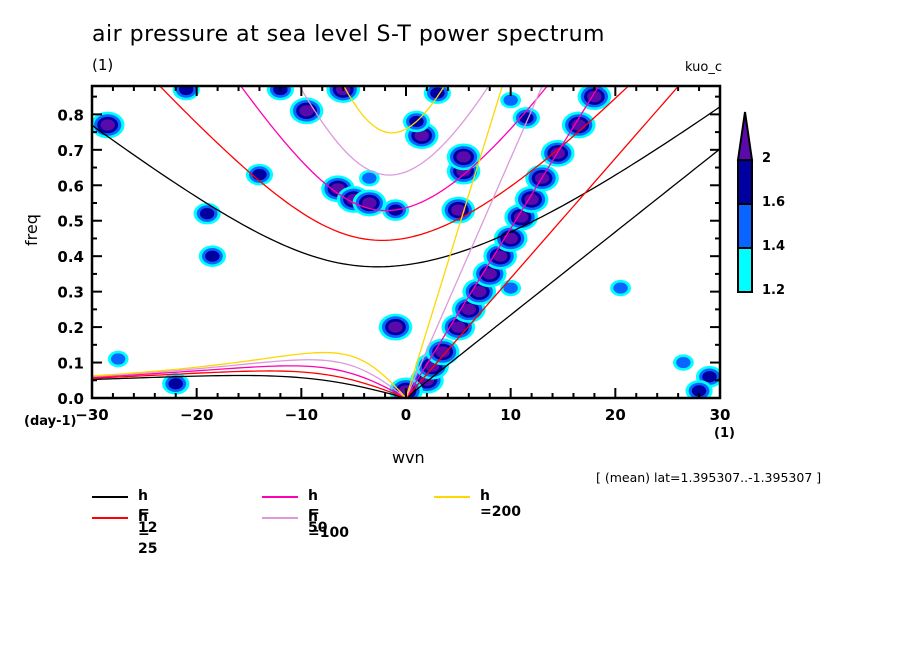  Describe the element at coordinates (510, 415) in the screenshot. I see `x-tick-label: 10` at that location.